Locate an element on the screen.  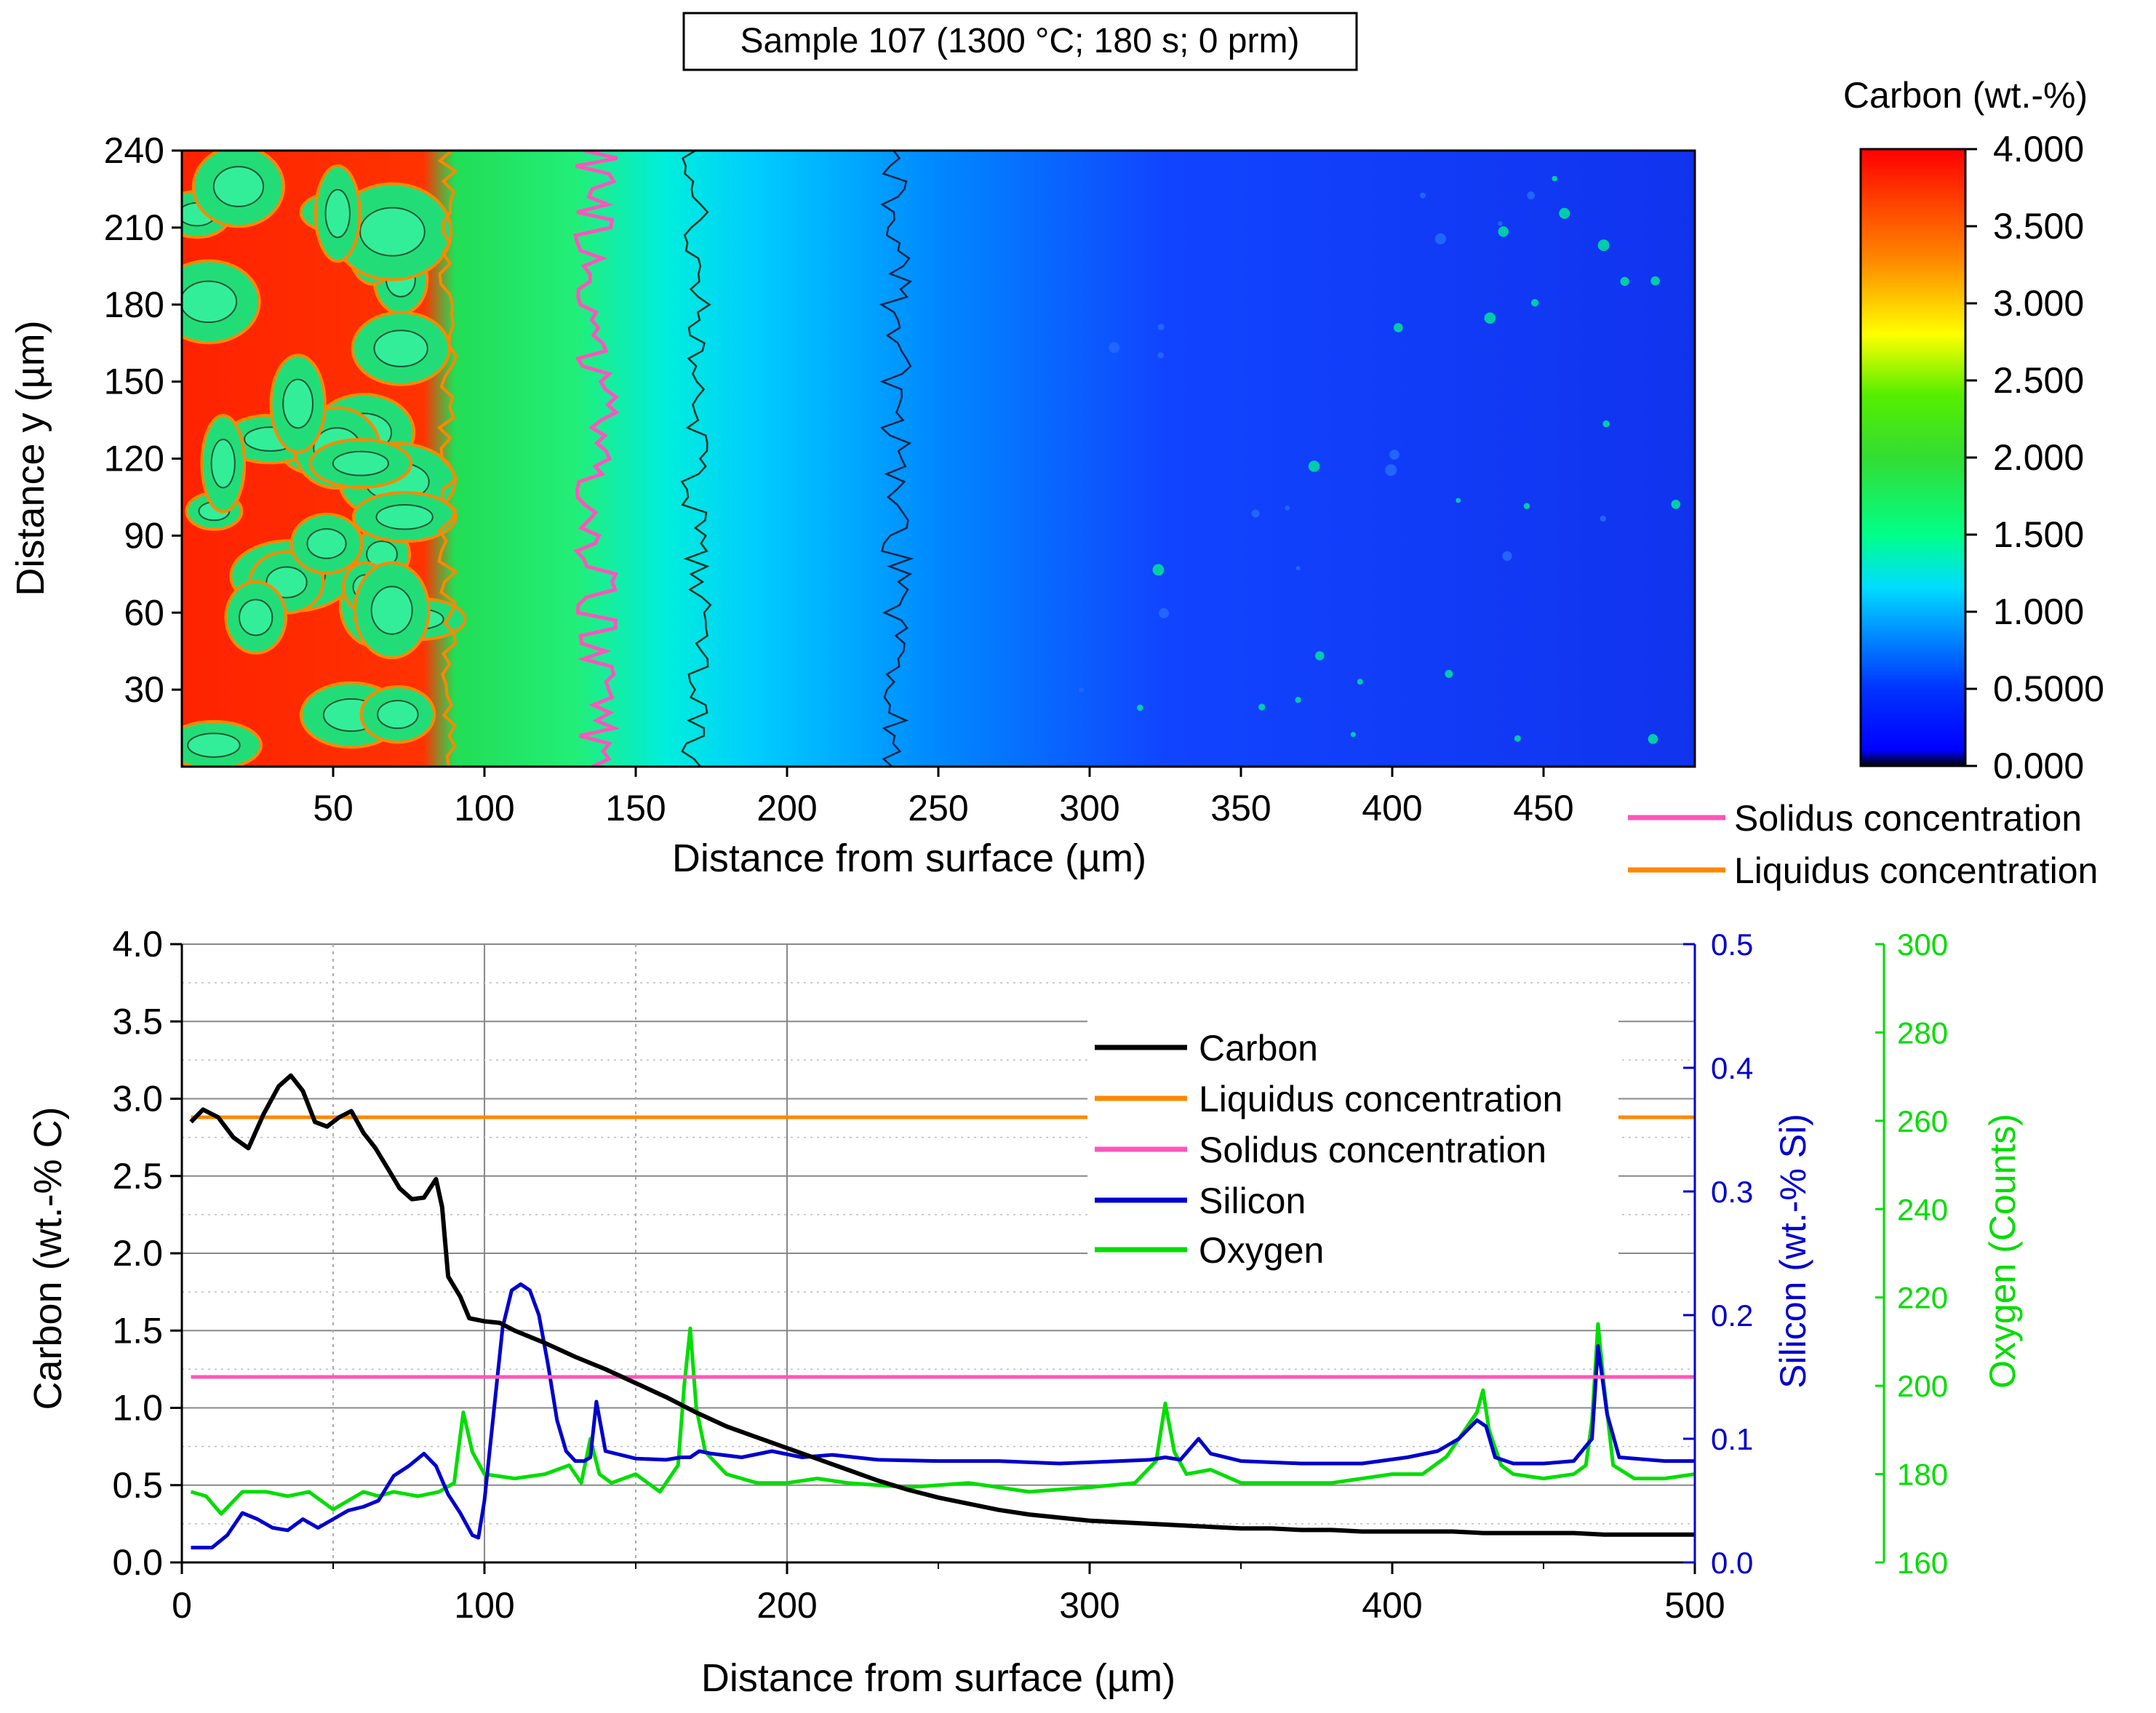
y-tick-label-1: 0.5 is located at coordinates (137, 1485).